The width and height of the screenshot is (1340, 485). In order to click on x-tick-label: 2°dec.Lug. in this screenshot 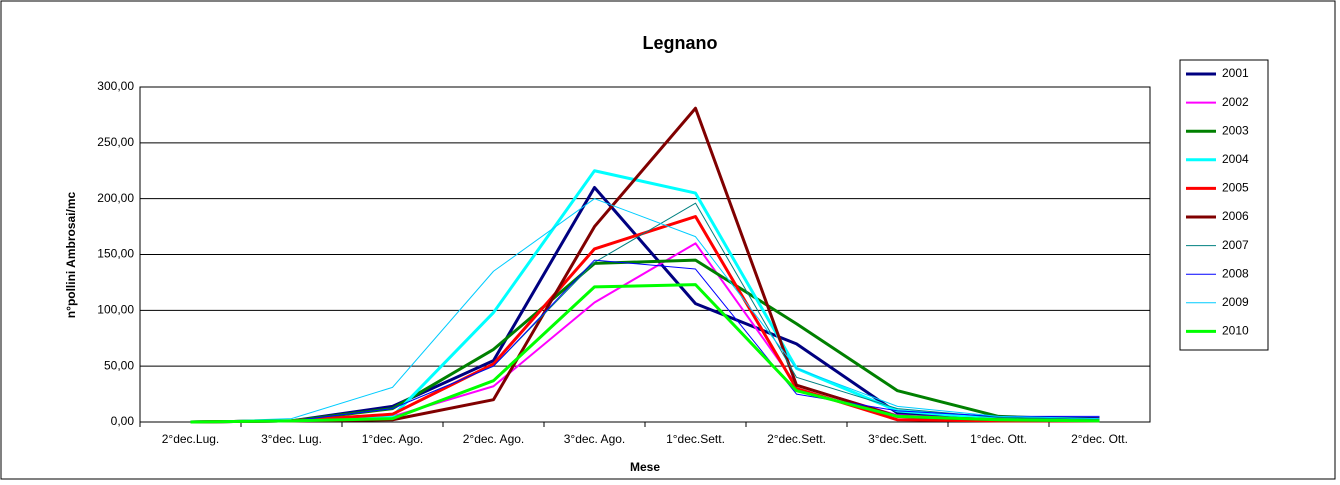, I will do `click(191, 439)`.